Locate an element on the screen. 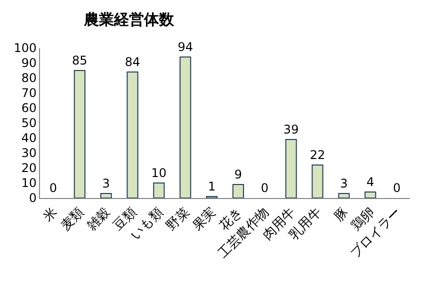  x-tick-label: 雑穀 is located at coordinates (99, 219).